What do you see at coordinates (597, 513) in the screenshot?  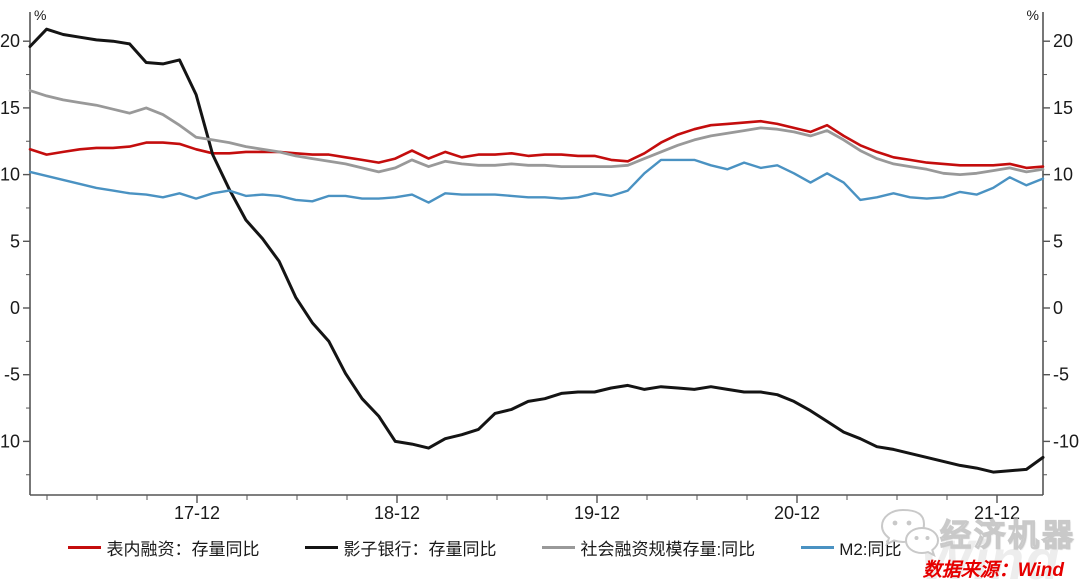 I see `x-tick-label: 19-12` at bounding box center [597, 513].